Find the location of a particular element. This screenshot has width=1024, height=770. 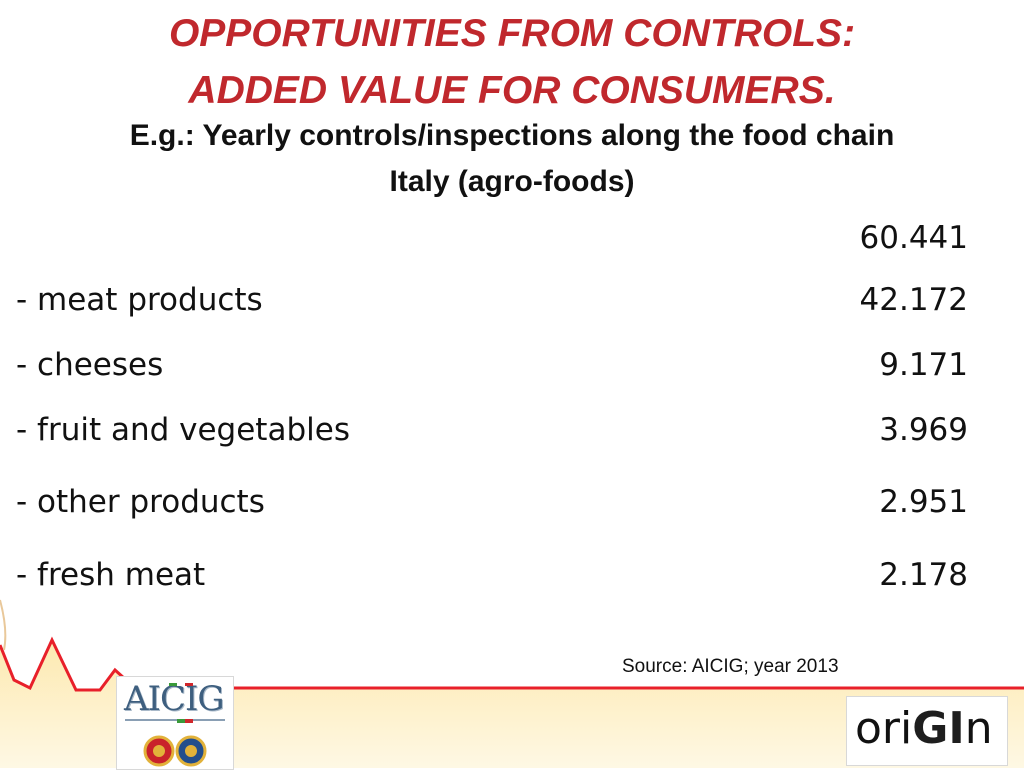

slide-title-line2: ADDED VALUE FOR CONSUMERS. is located at coordinates (512, 90).